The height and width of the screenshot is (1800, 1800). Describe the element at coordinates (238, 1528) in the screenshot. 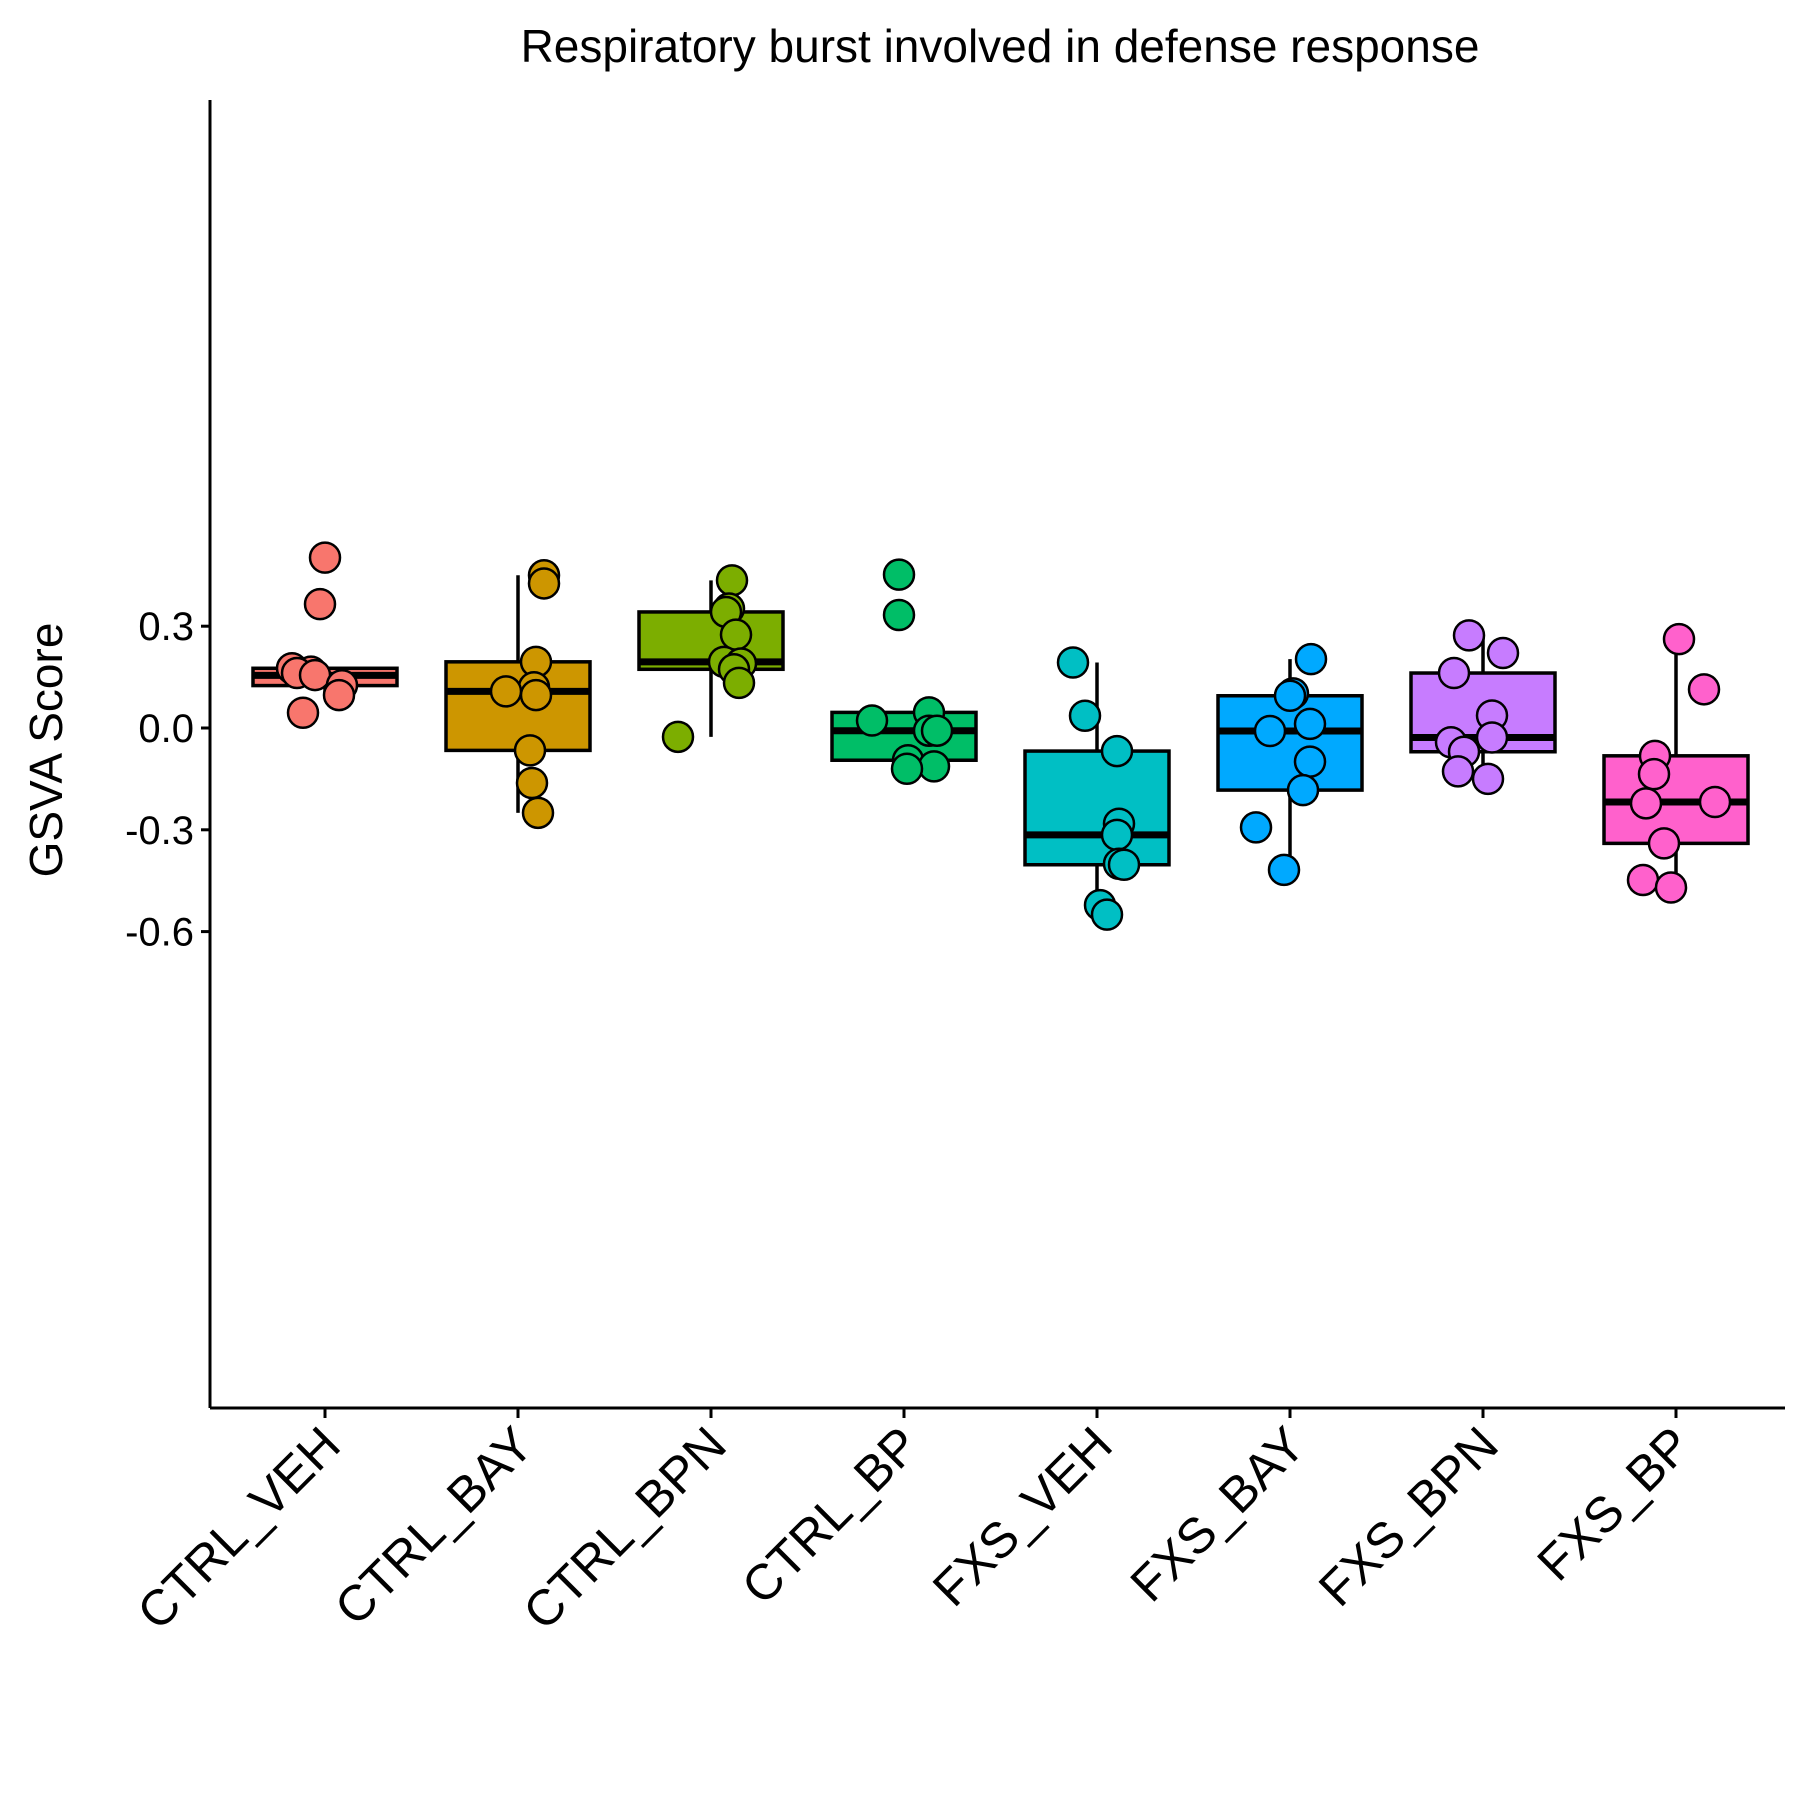

I see `x-tick-label: CTRL_VEH` at that location.